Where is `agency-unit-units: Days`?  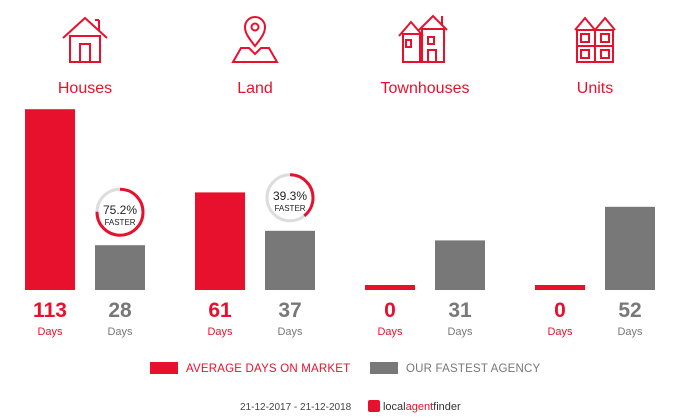
agency-unit-units: Days is located at coordinates (630, 332).